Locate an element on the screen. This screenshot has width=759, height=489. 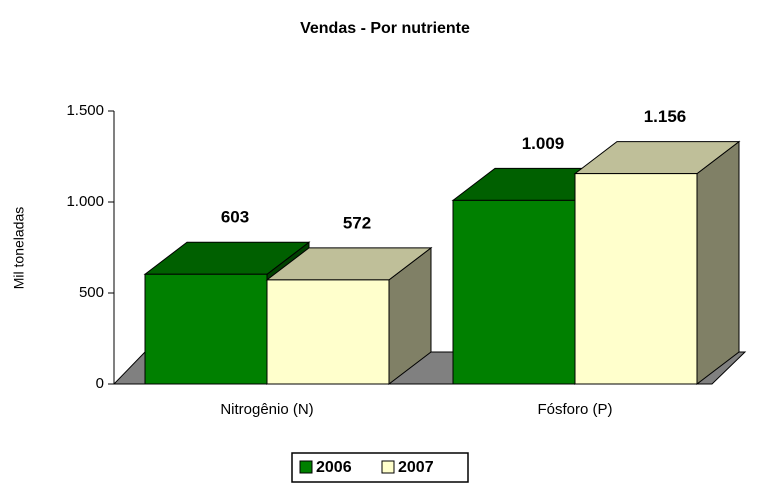
x-tick-label: Fósforo (P) is located at coordinates (574, 409).